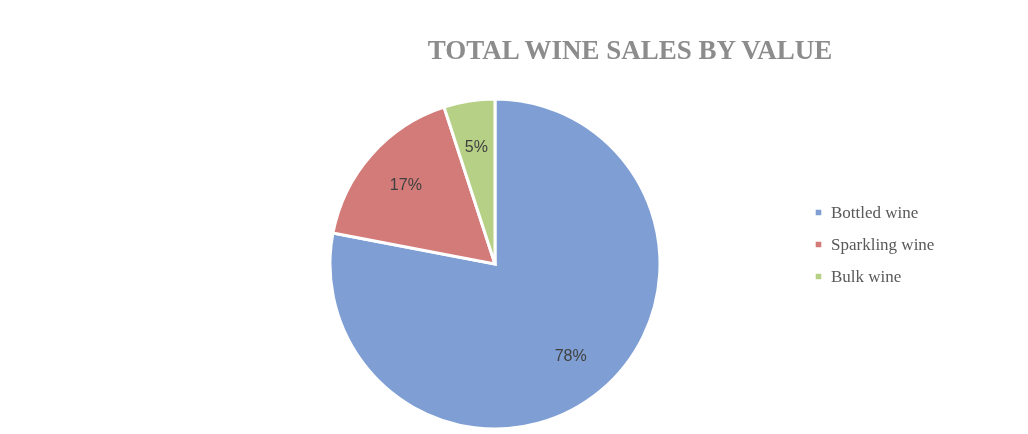 Image resolution: width=1028 pixels, height=434 pixels. What do you see at coordinates (570, 355) in the screenshot?
I see `data-label: 78%` at bounding box center [570, 355].